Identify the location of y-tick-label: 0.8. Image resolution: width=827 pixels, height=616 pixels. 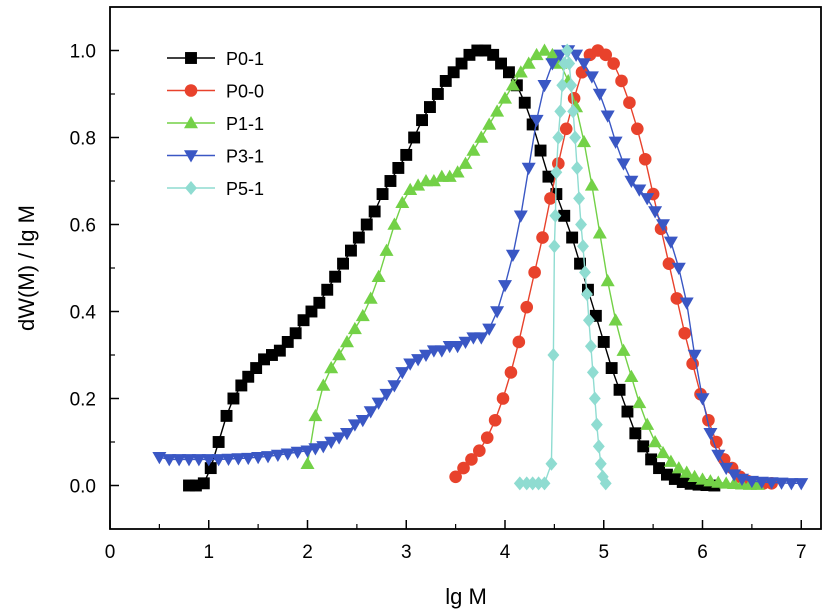
(83, 139).